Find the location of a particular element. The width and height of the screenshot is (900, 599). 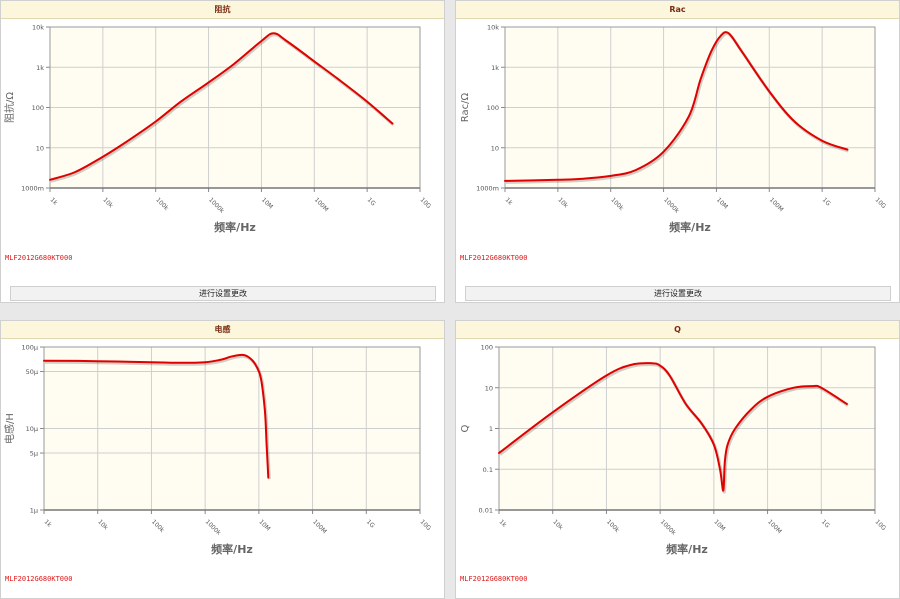

y-tick-label: 5μ is located at coordinates (34, 454).